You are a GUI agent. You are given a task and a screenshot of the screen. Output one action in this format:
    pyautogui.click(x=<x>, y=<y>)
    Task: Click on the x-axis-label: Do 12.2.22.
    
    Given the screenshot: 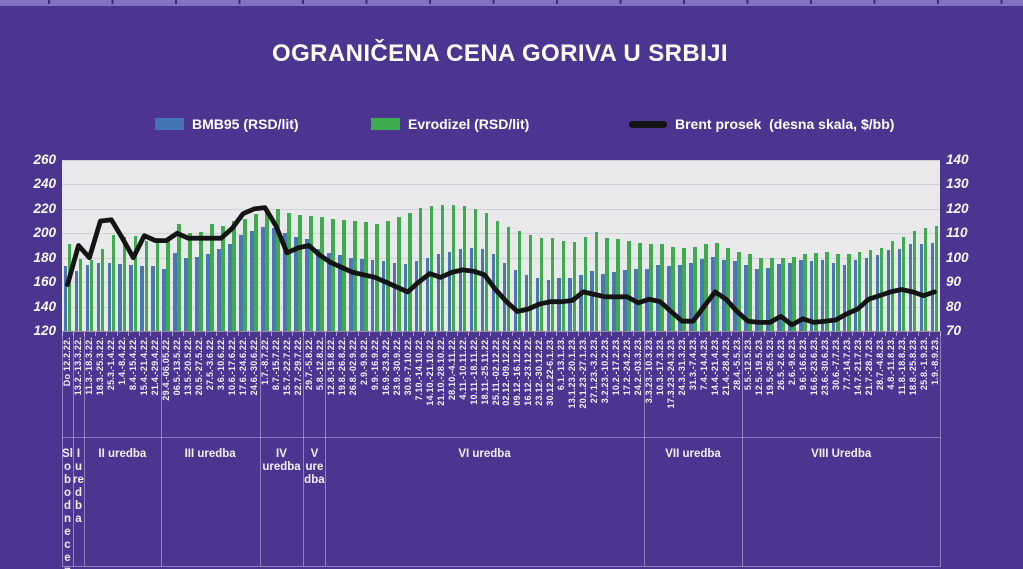 What is the action you would take?
    pyautogui.click(x=67, y=362)
    